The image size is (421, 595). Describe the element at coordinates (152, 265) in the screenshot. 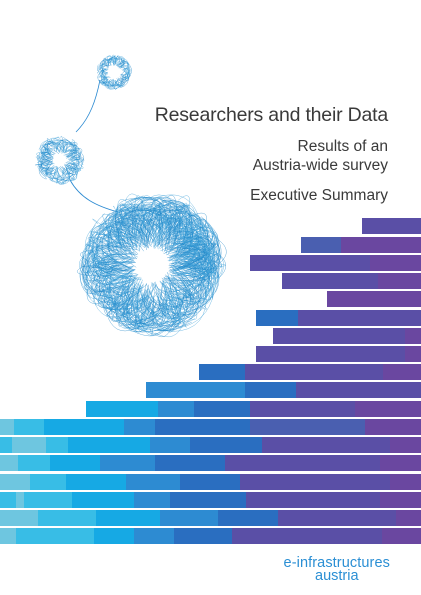

I see `tangle-ball-large` at that location.